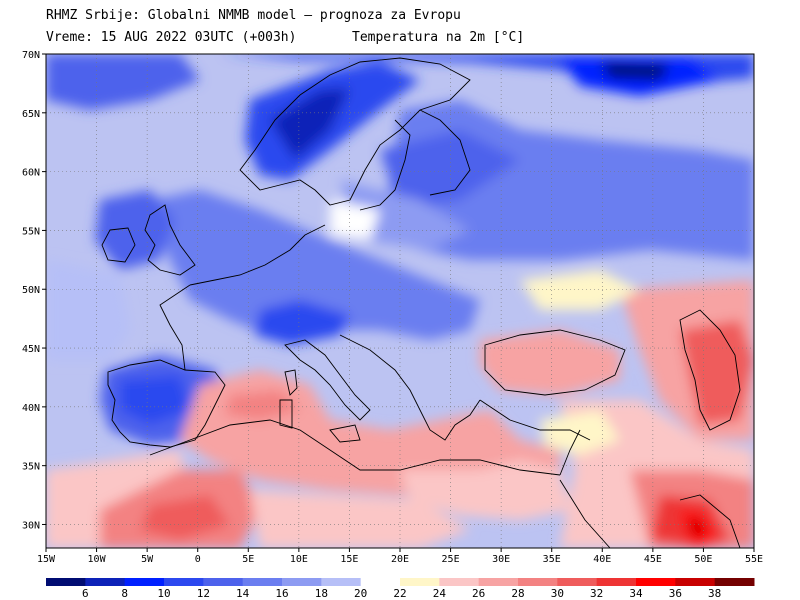 Image resolution: width=800 pixels, height=600 pixels. Describe the element at coordinates (315, 265) in the screenshot. I see `central-europe-area` at that location.